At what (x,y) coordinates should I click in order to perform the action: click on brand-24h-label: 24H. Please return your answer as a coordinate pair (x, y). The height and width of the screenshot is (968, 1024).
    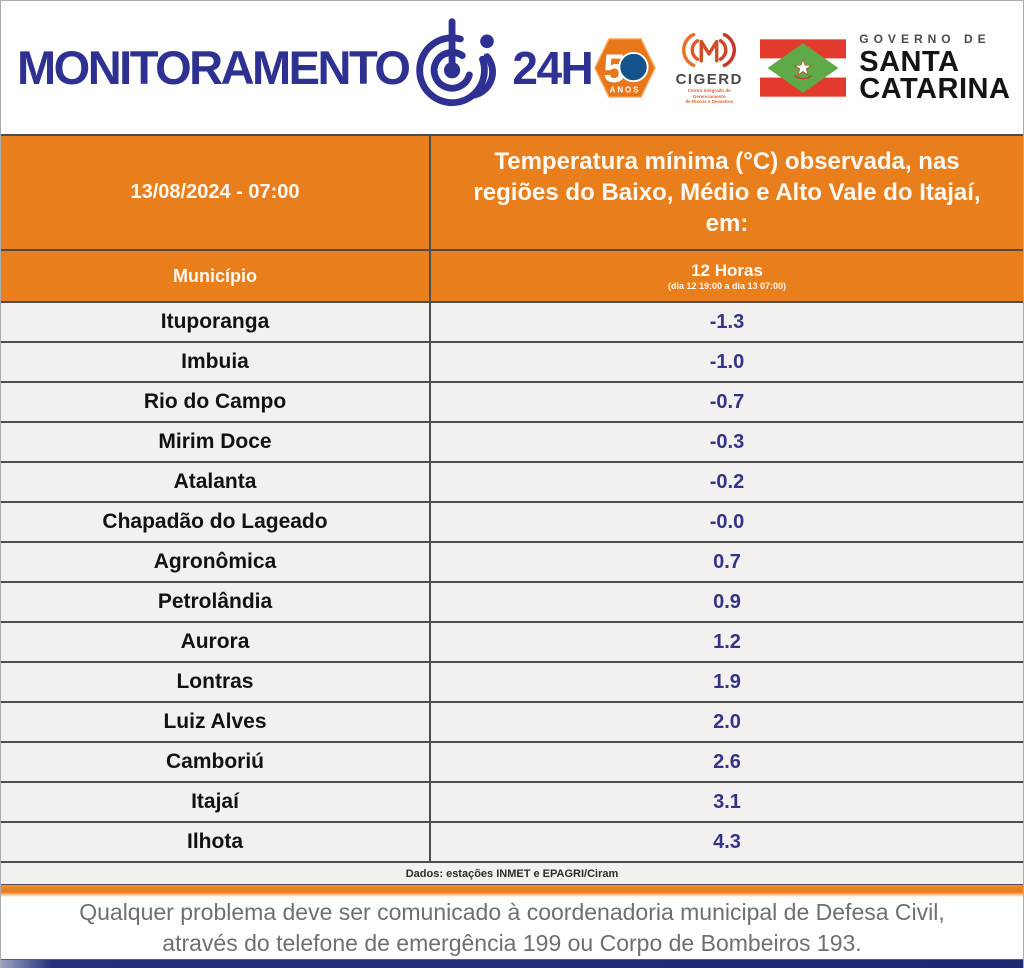
    Looking at the image, I should click on (552, 67).